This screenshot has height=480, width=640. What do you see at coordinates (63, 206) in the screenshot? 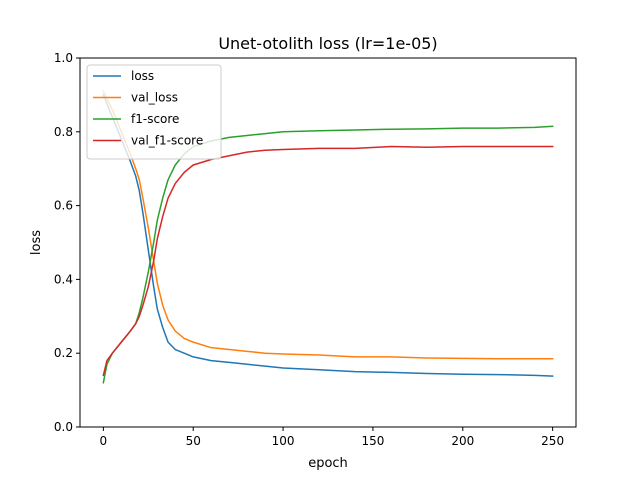
I see `y-tick-label: 0.6` at bounding box center [63, 206].